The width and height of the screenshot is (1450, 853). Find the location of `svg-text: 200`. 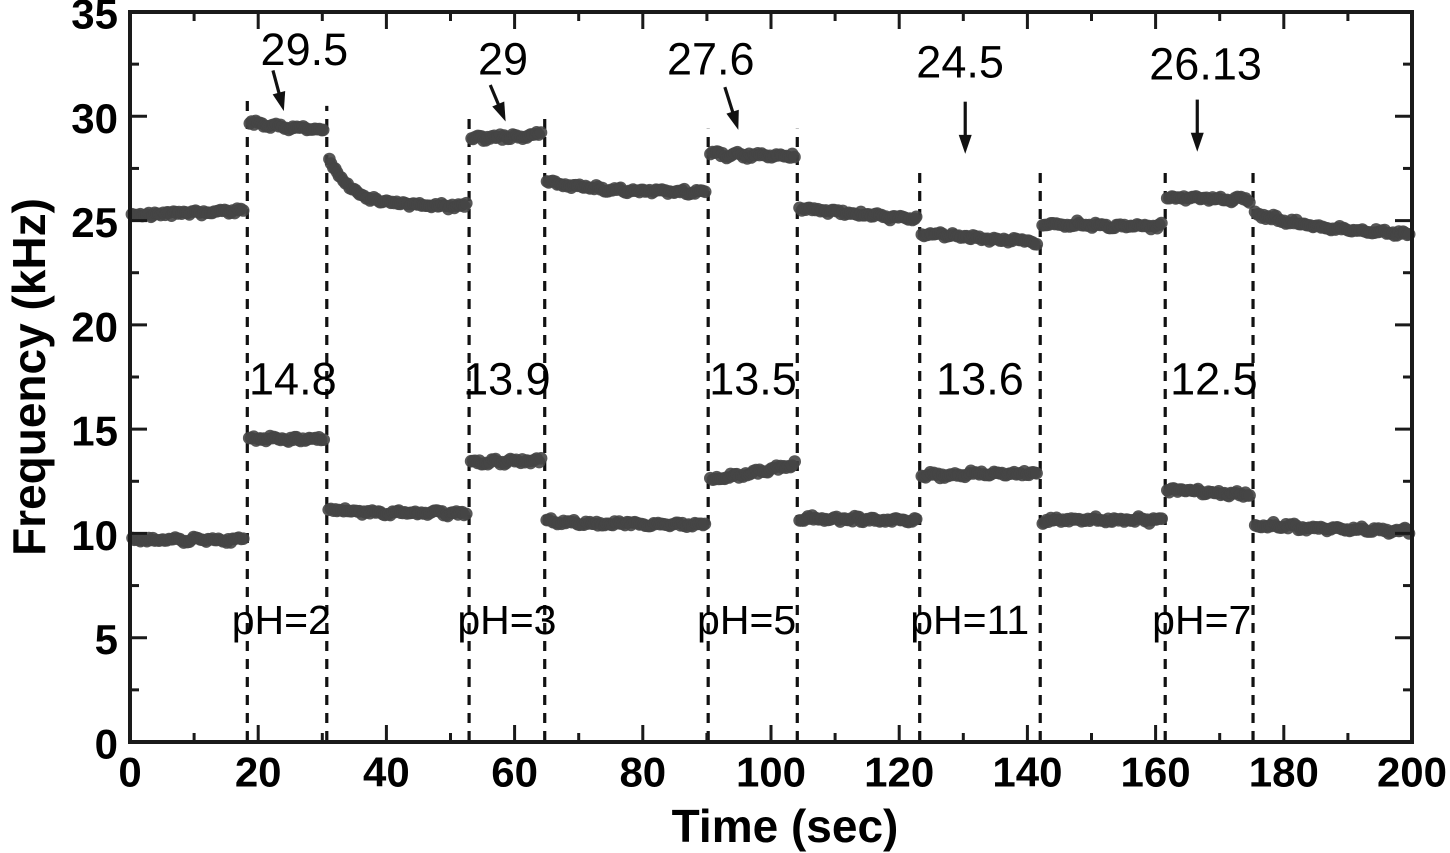

svg-text: 200 is located at coordinates (1412, 771).